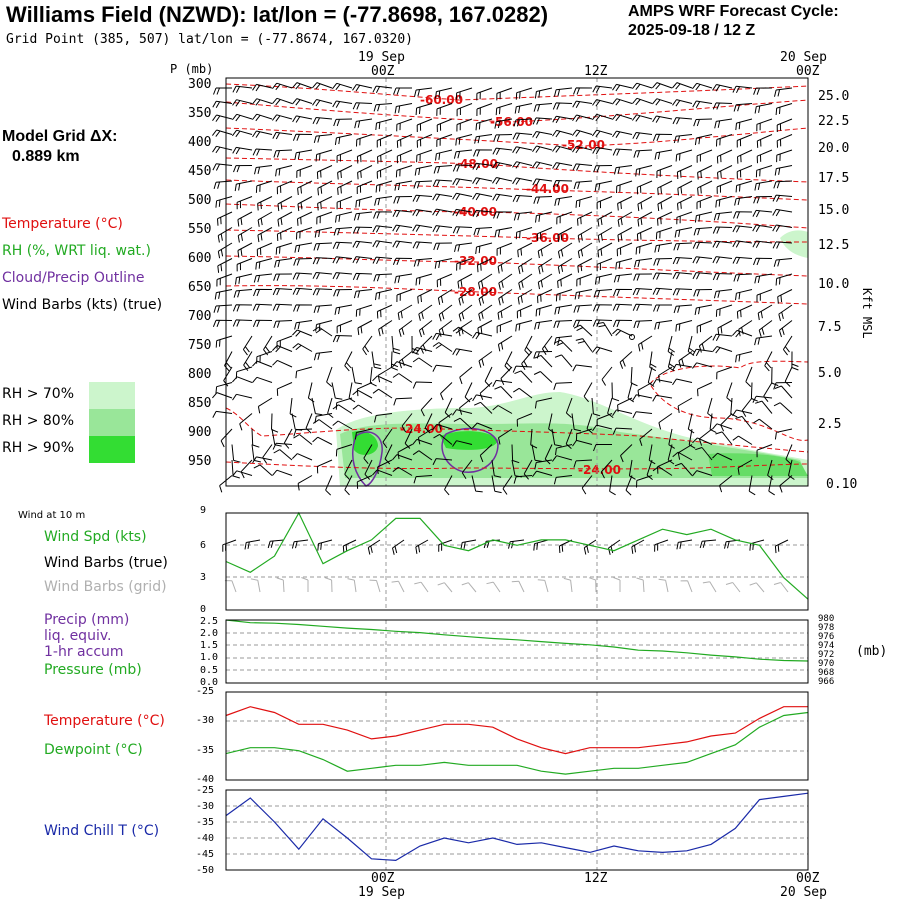  I want to click on bottom-hour-2: 12Z, so click(596, 878).